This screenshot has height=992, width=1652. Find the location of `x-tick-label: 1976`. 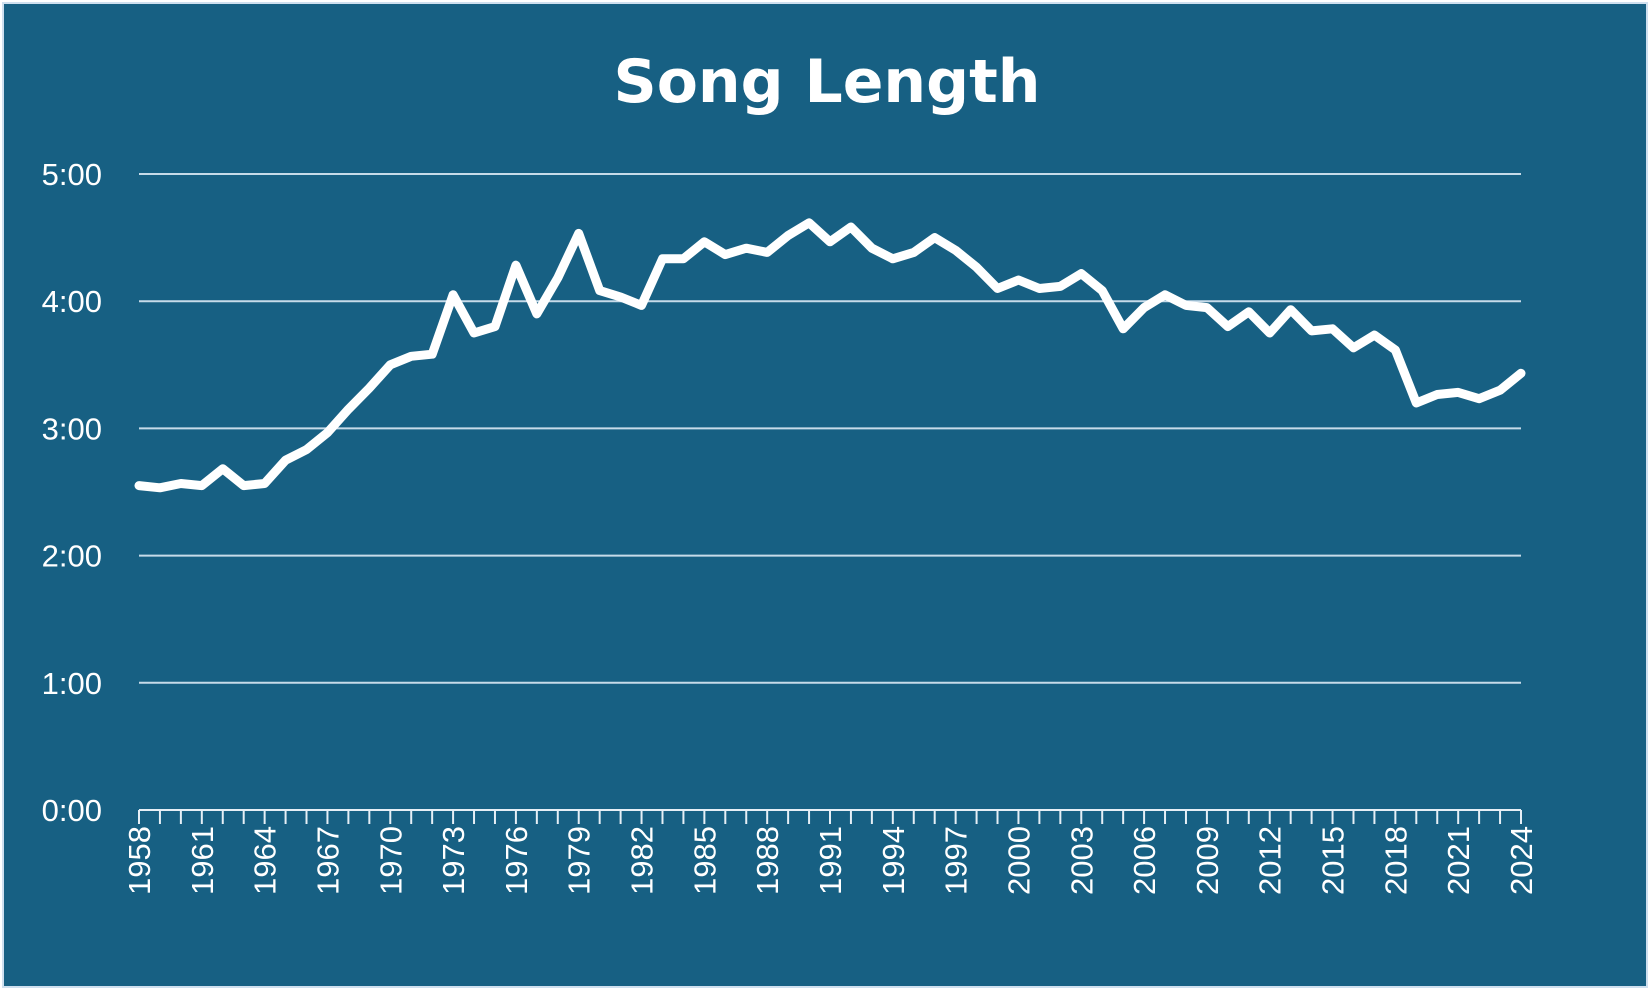

x-tick-label: 1976 is located at coordinates (516, 860).